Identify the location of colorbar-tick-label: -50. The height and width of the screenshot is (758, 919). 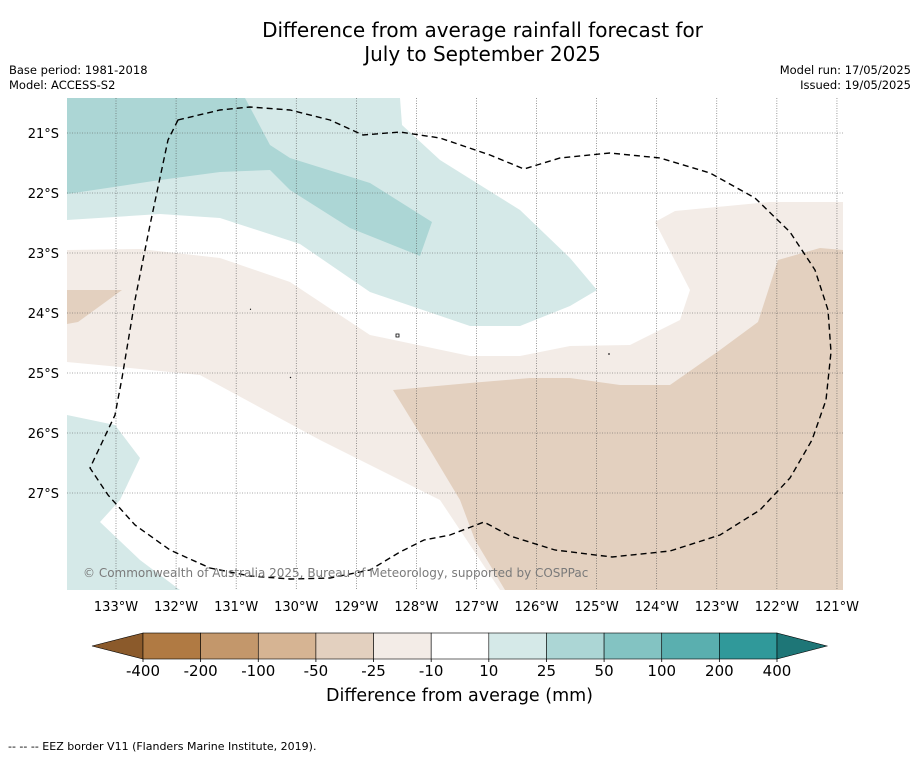
(316, 671).